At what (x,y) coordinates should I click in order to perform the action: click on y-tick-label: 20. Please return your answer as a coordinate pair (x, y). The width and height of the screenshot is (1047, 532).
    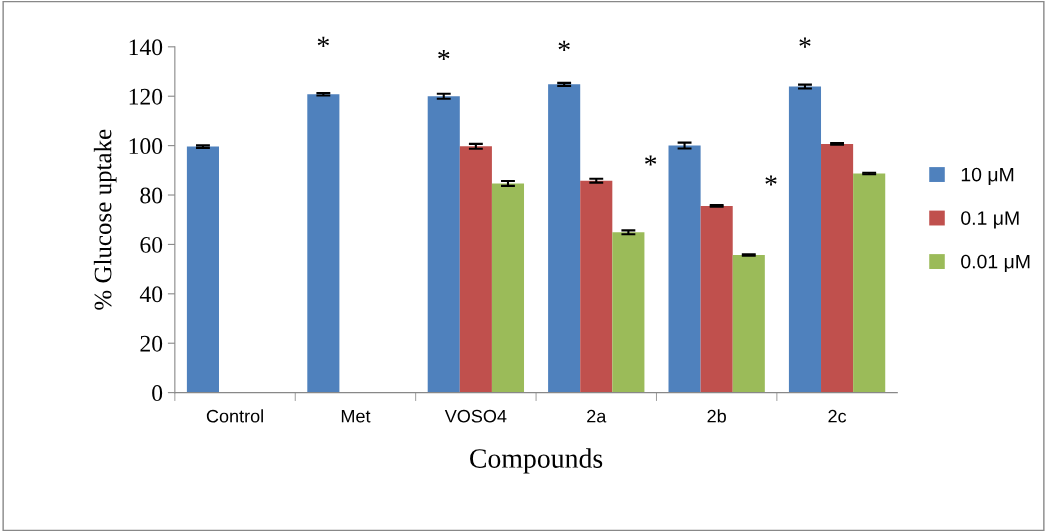
    Looking at the image, I should click on (151, 343).